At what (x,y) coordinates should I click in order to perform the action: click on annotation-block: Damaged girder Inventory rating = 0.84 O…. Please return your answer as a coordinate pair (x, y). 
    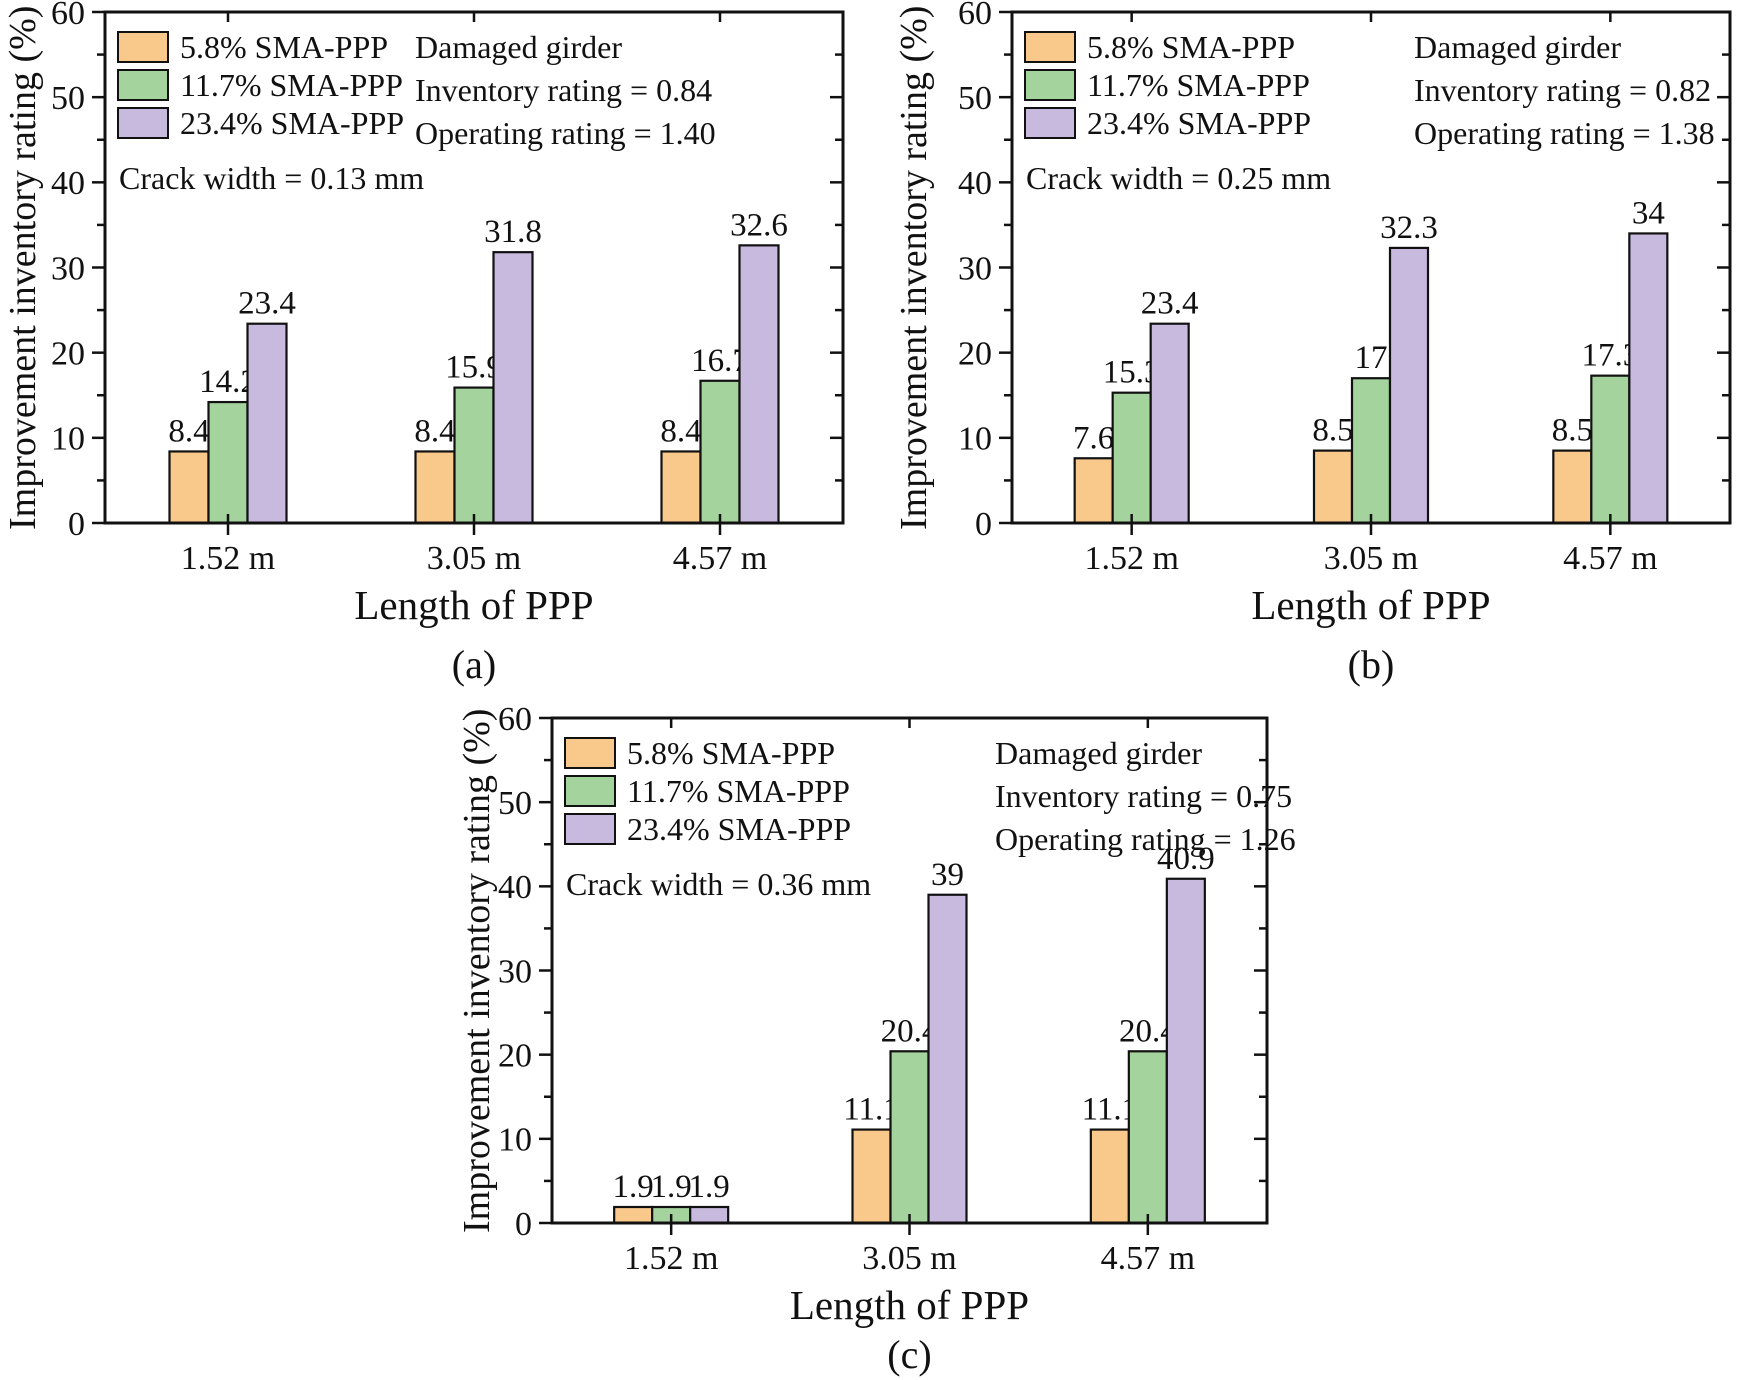
    Looking at the image, I should click on (565, 90).